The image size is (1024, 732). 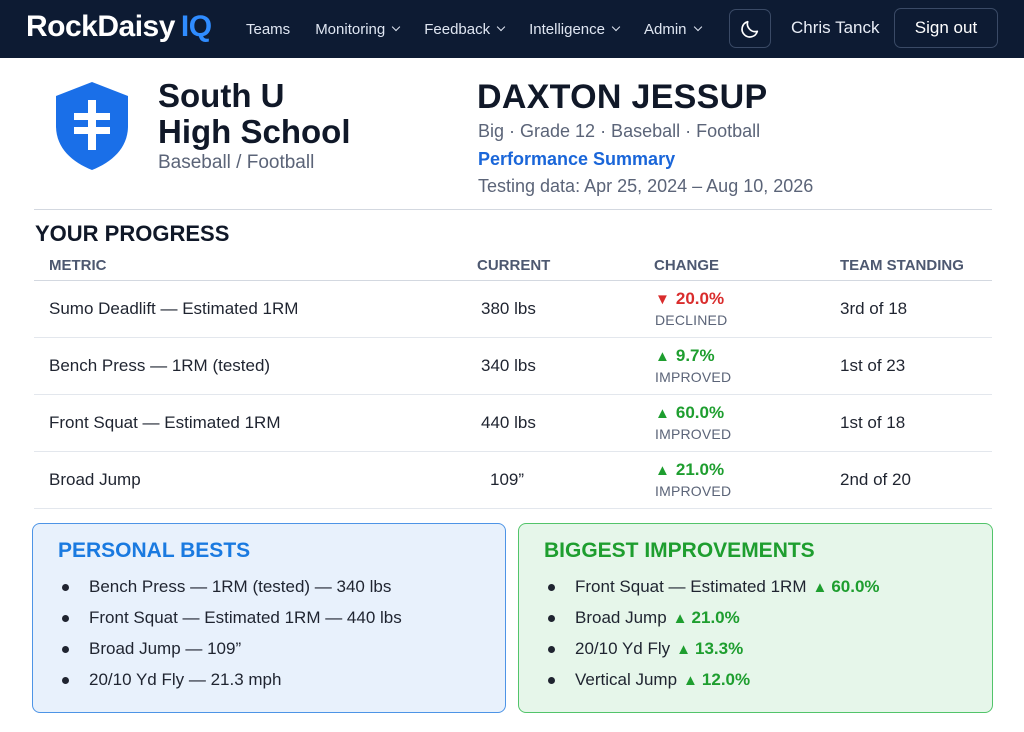 What do you see at coordinates (726, 679) in the screenshot?
I see `improvement-value: 12.0%` at bounding box center [726, 679].